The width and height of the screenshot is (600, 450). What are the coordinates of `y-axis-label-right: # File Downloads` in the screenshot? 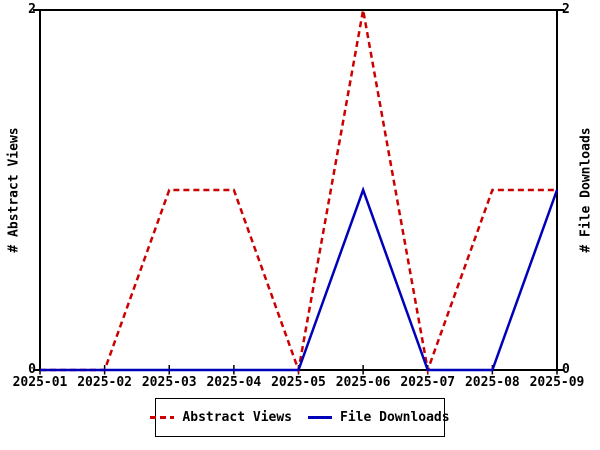 It's located at (586, 190).